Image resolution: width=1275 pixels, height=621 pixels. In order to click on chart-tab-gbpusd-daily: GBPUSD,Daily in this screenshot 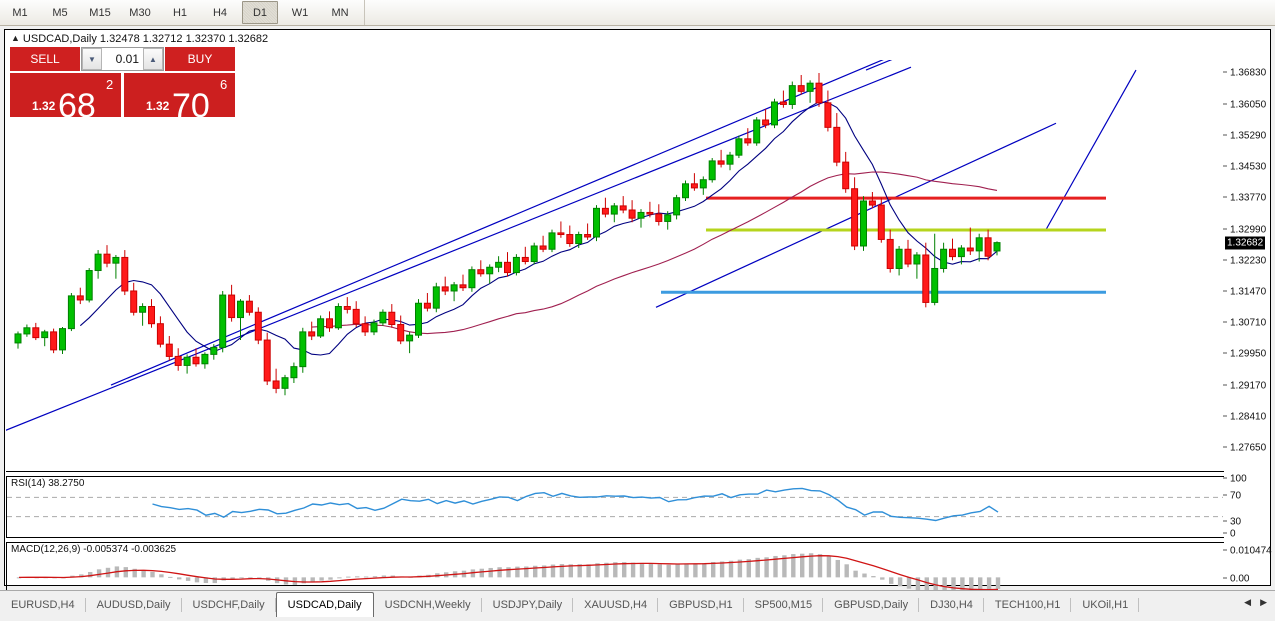, I will do `click(871, 605)`.